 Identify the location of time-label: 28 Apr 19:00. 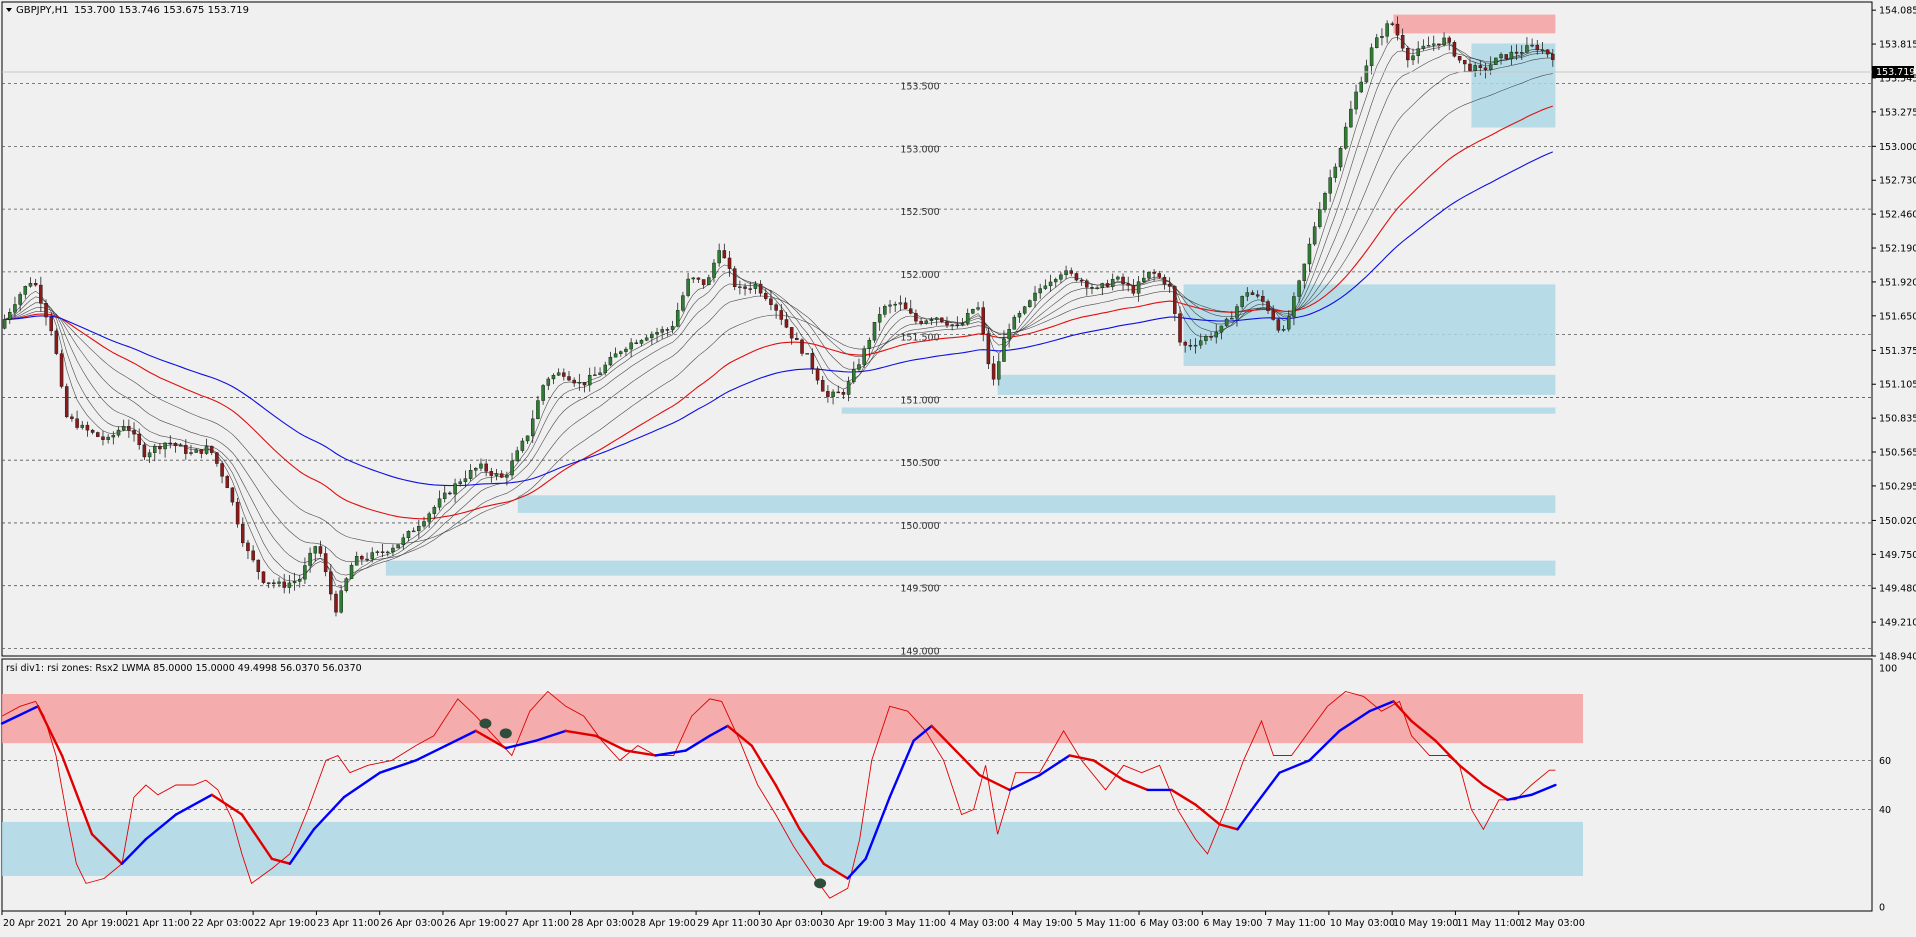
(665, 923).